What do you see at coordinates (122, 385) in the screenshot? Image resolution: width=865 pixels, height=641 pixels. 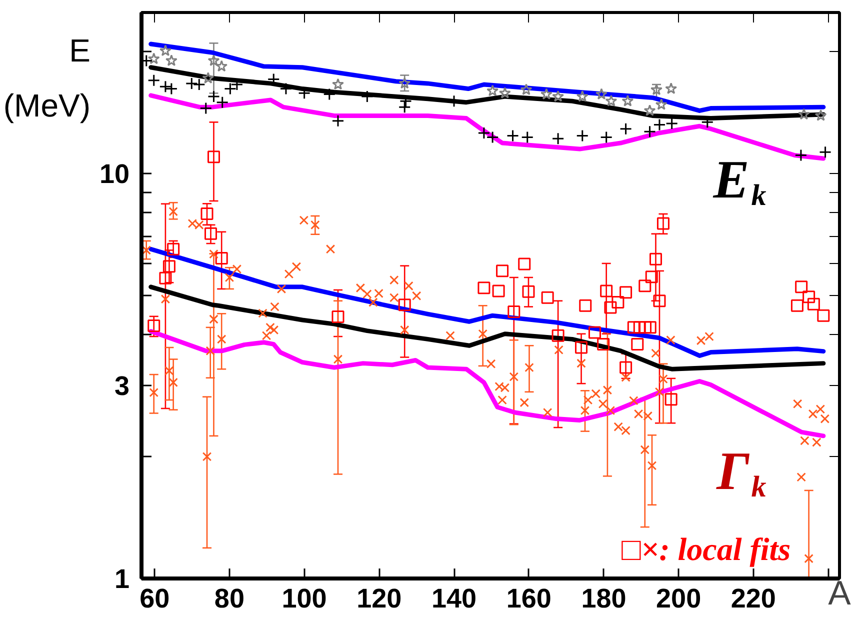 I see `y-tick-label: 3` at bounding box center [122, 385].